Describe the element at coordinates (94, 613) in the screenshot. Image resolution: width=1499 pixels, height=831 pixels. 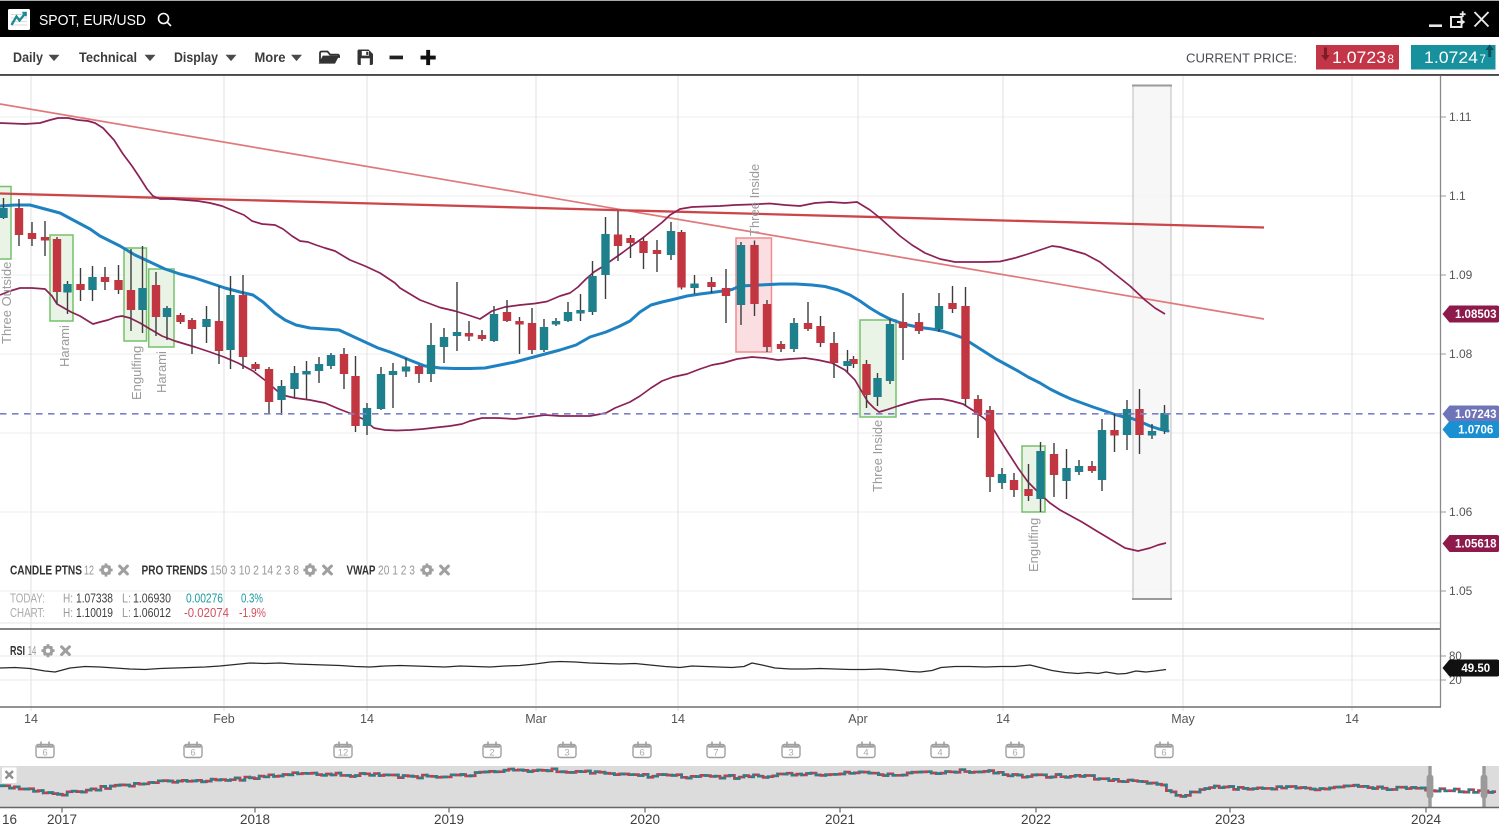
I see `svg-text: 1.10019` at that location.